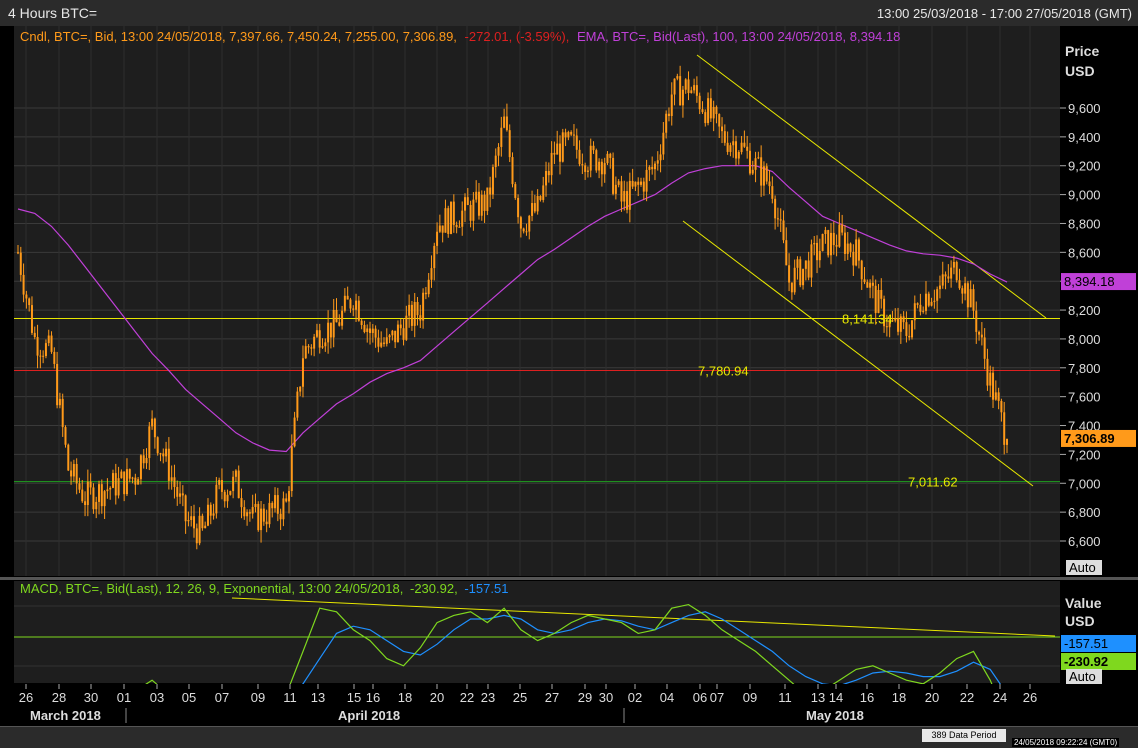 This screenshot has width=1138, height=748. I want to click on price-axis-title: Price, so click(1082, 51).